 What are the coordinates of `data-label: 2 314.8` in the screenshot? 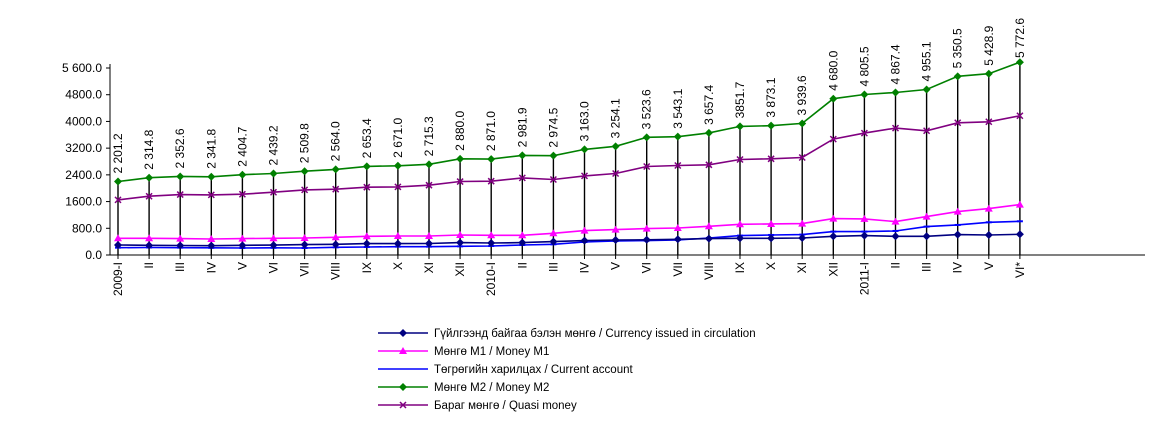 It's located at (149, 149).